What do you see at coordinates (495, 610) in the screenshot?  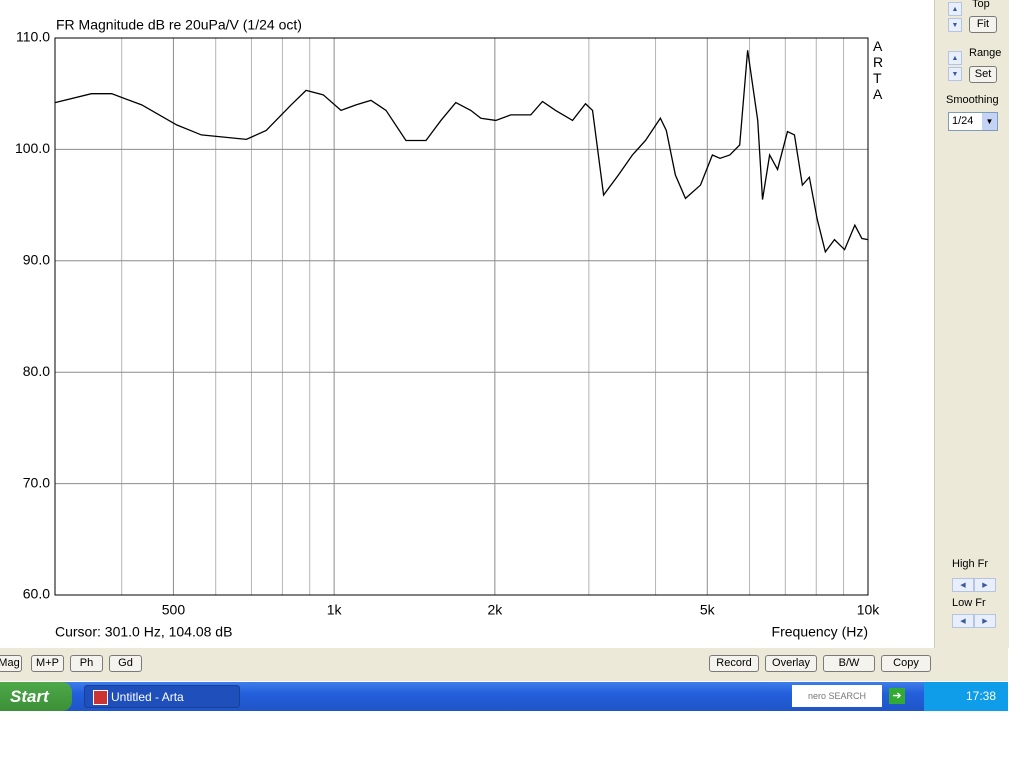 I see `x-tick-label: 2k` at bounding box center [495, 610].